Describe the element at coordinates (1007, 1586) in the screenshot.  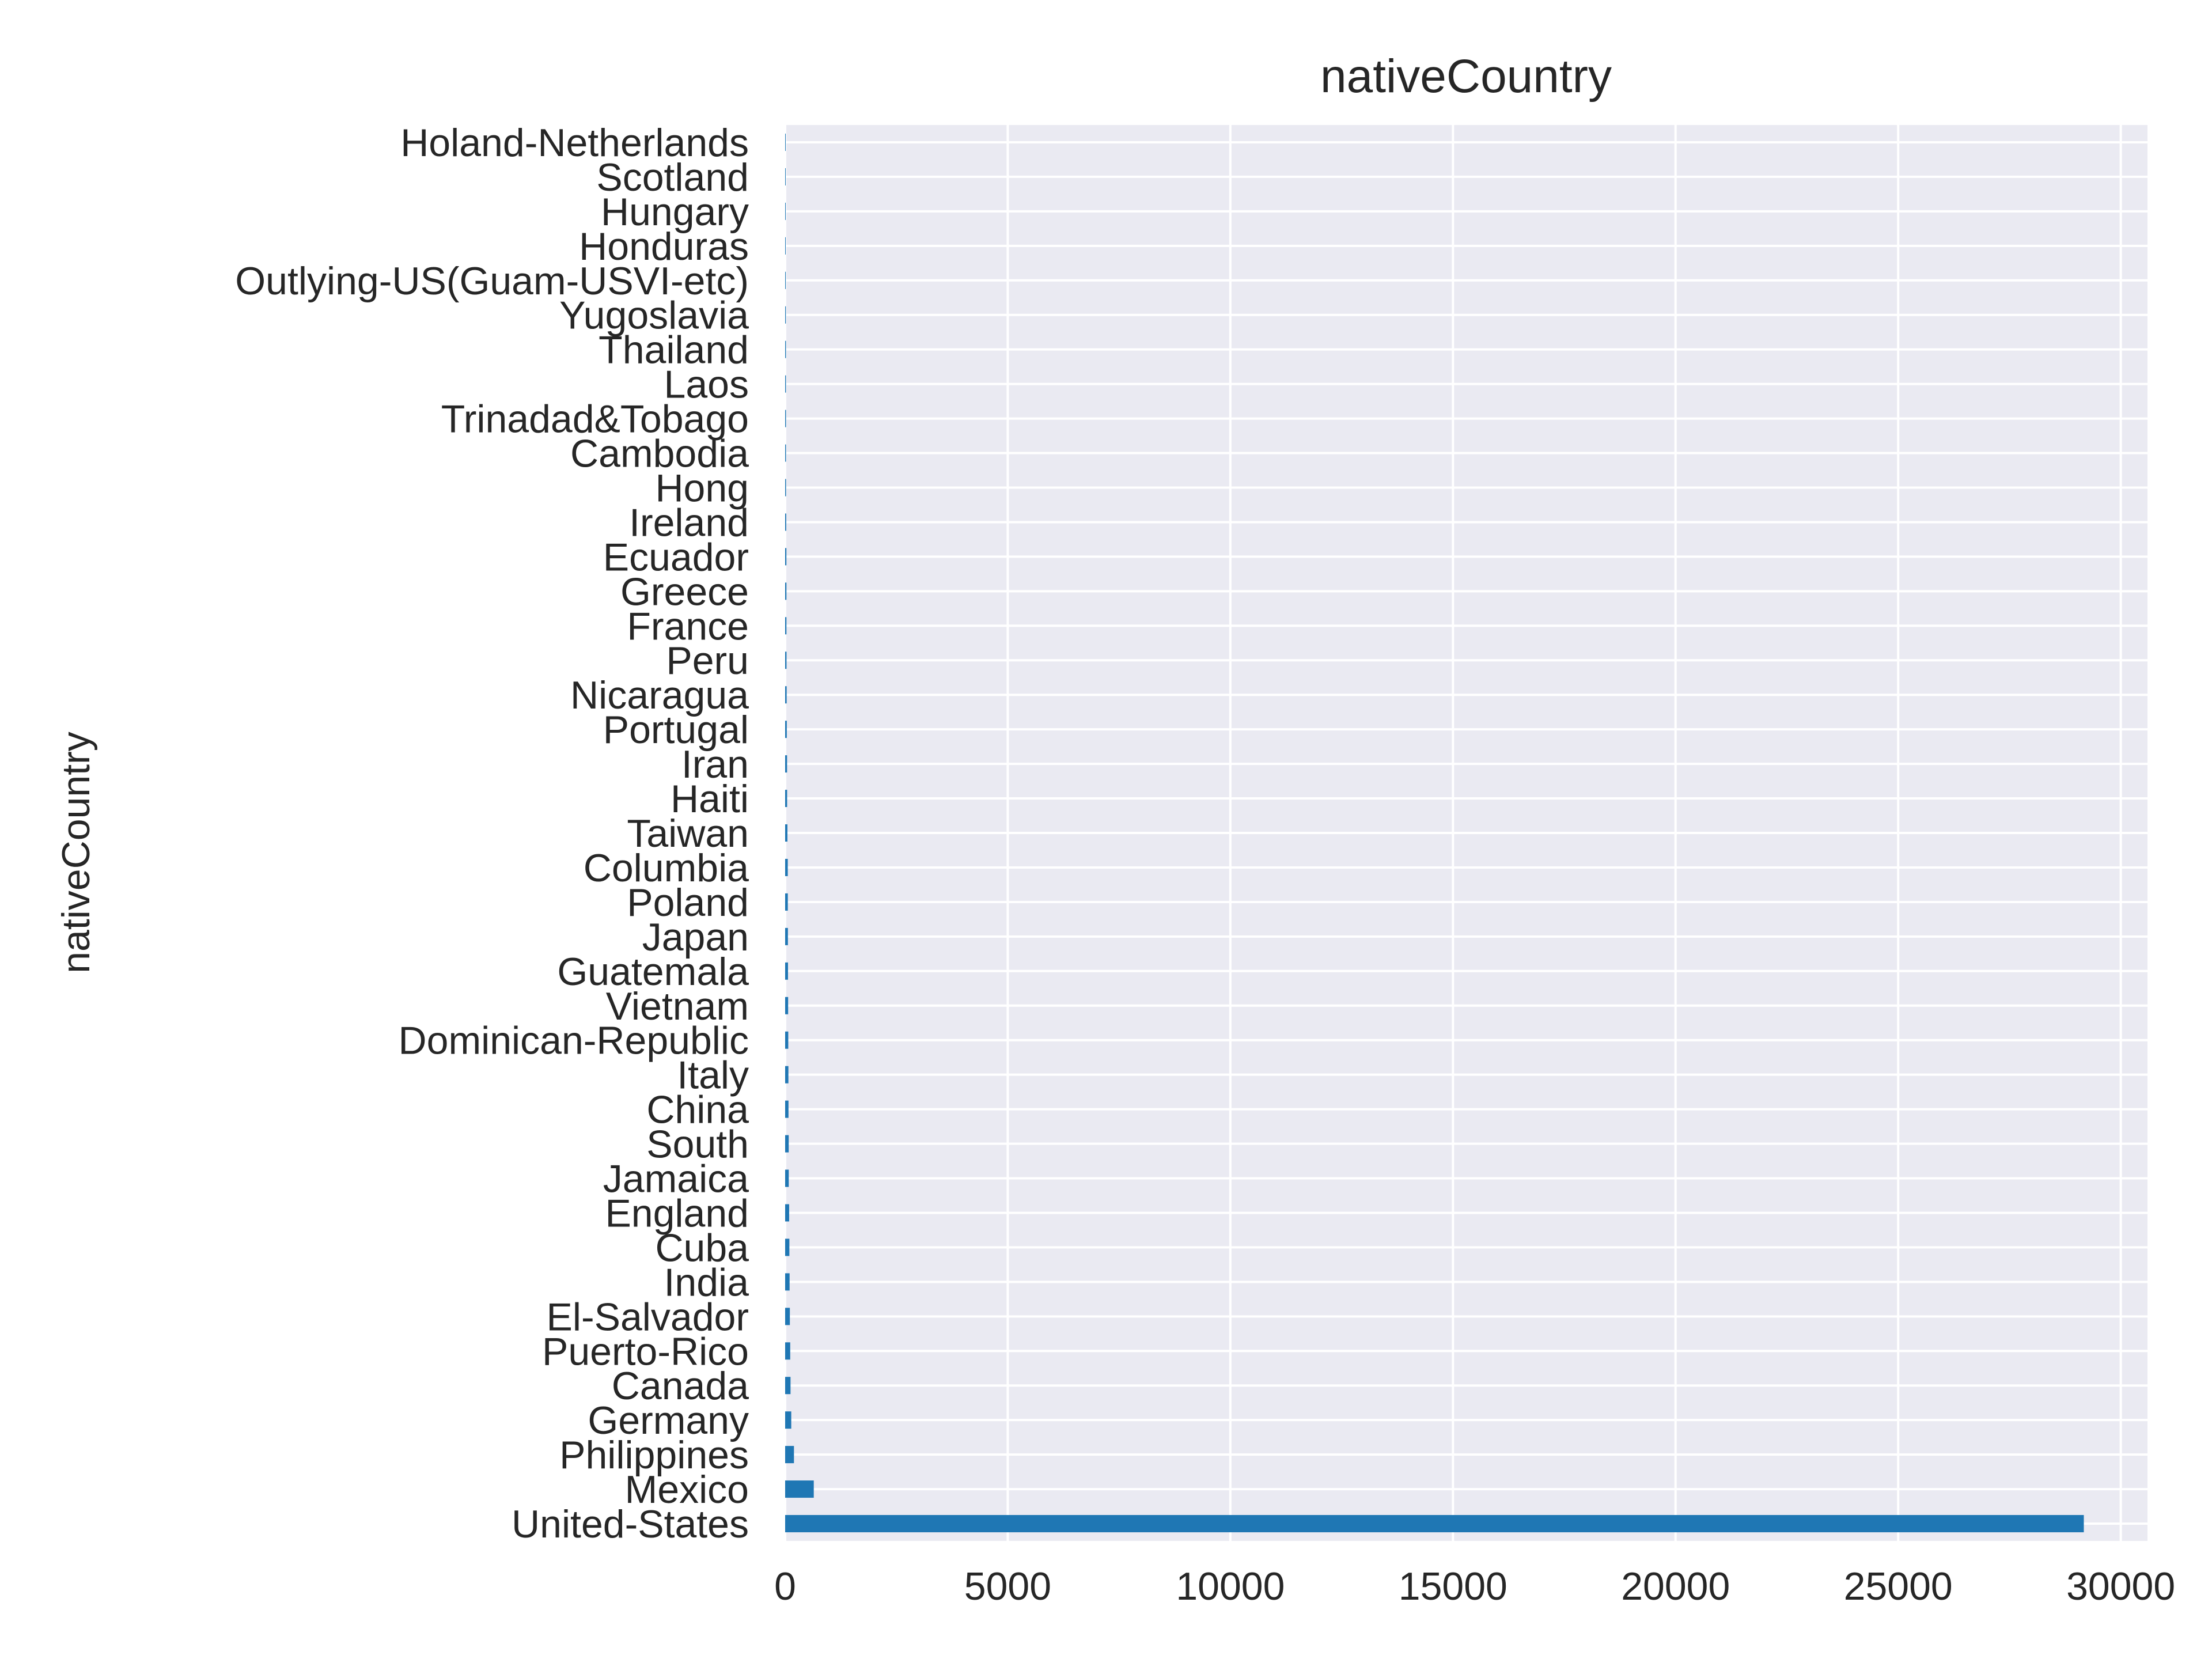
I see `x-tick-label: 5000` at that location.